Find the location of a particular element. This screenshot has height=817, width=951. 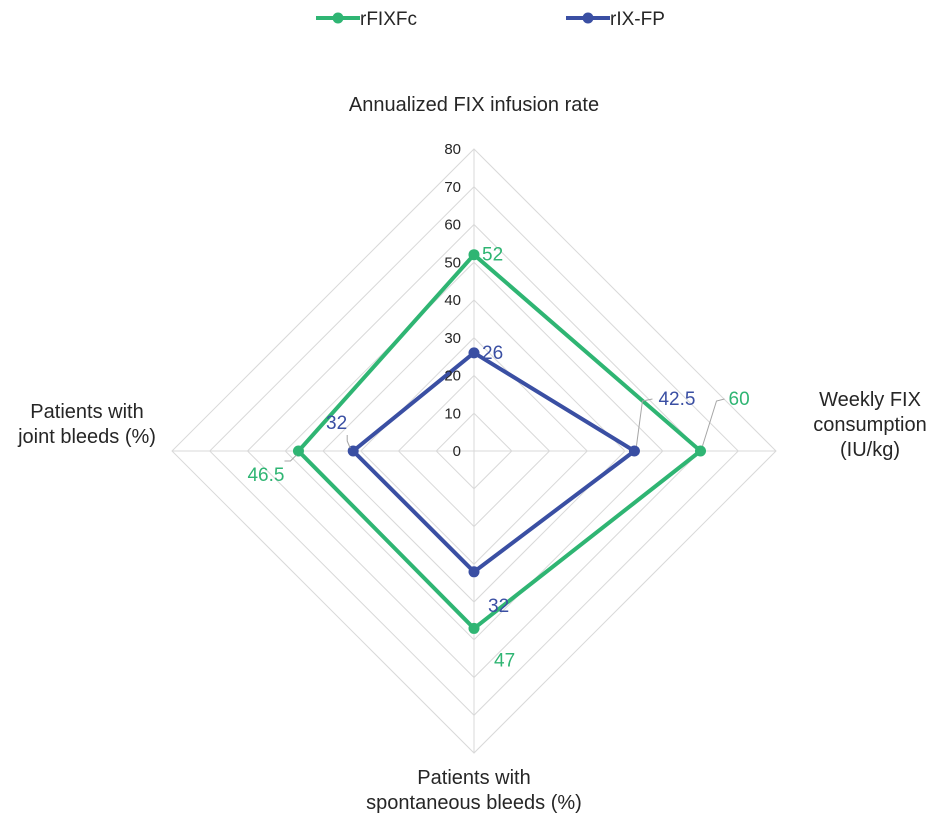

axis-title-line: Annualized FIX infusion rate is located at coordinates (474, 105).